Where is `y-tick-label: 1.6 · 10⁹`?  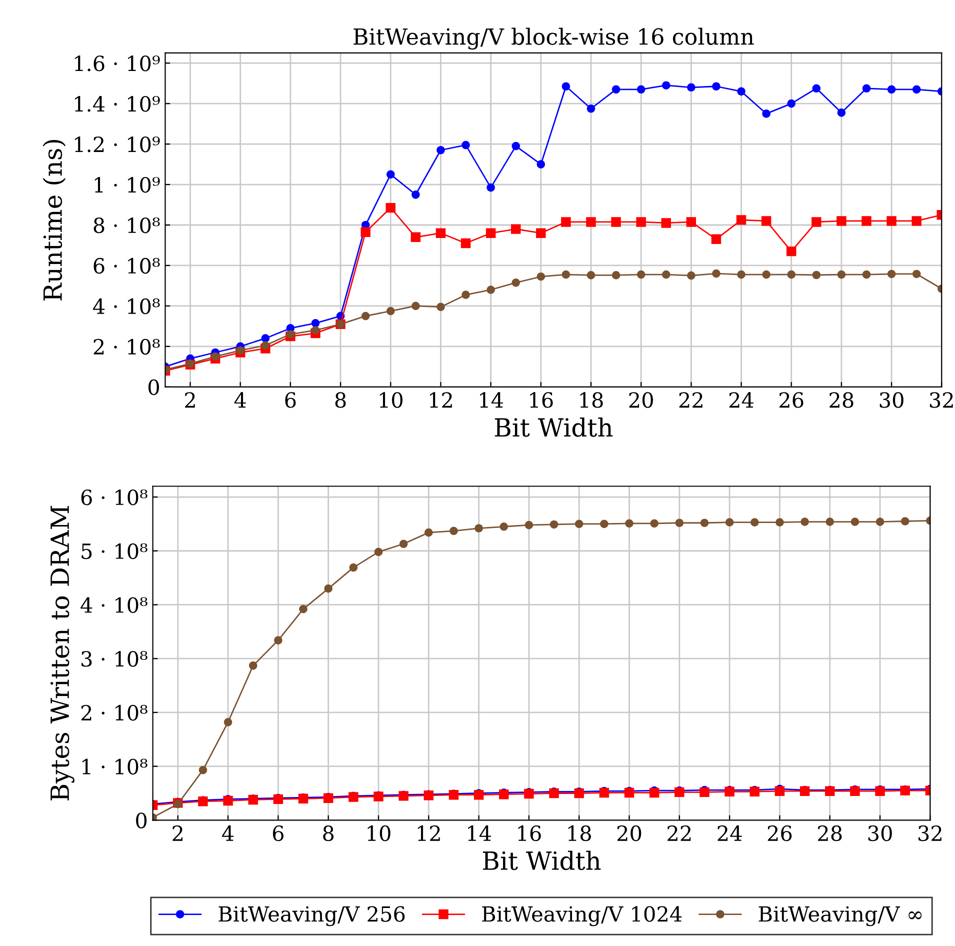
y-tick-label: 1.6 · 10⁹ is located at coordinates (117, 64).